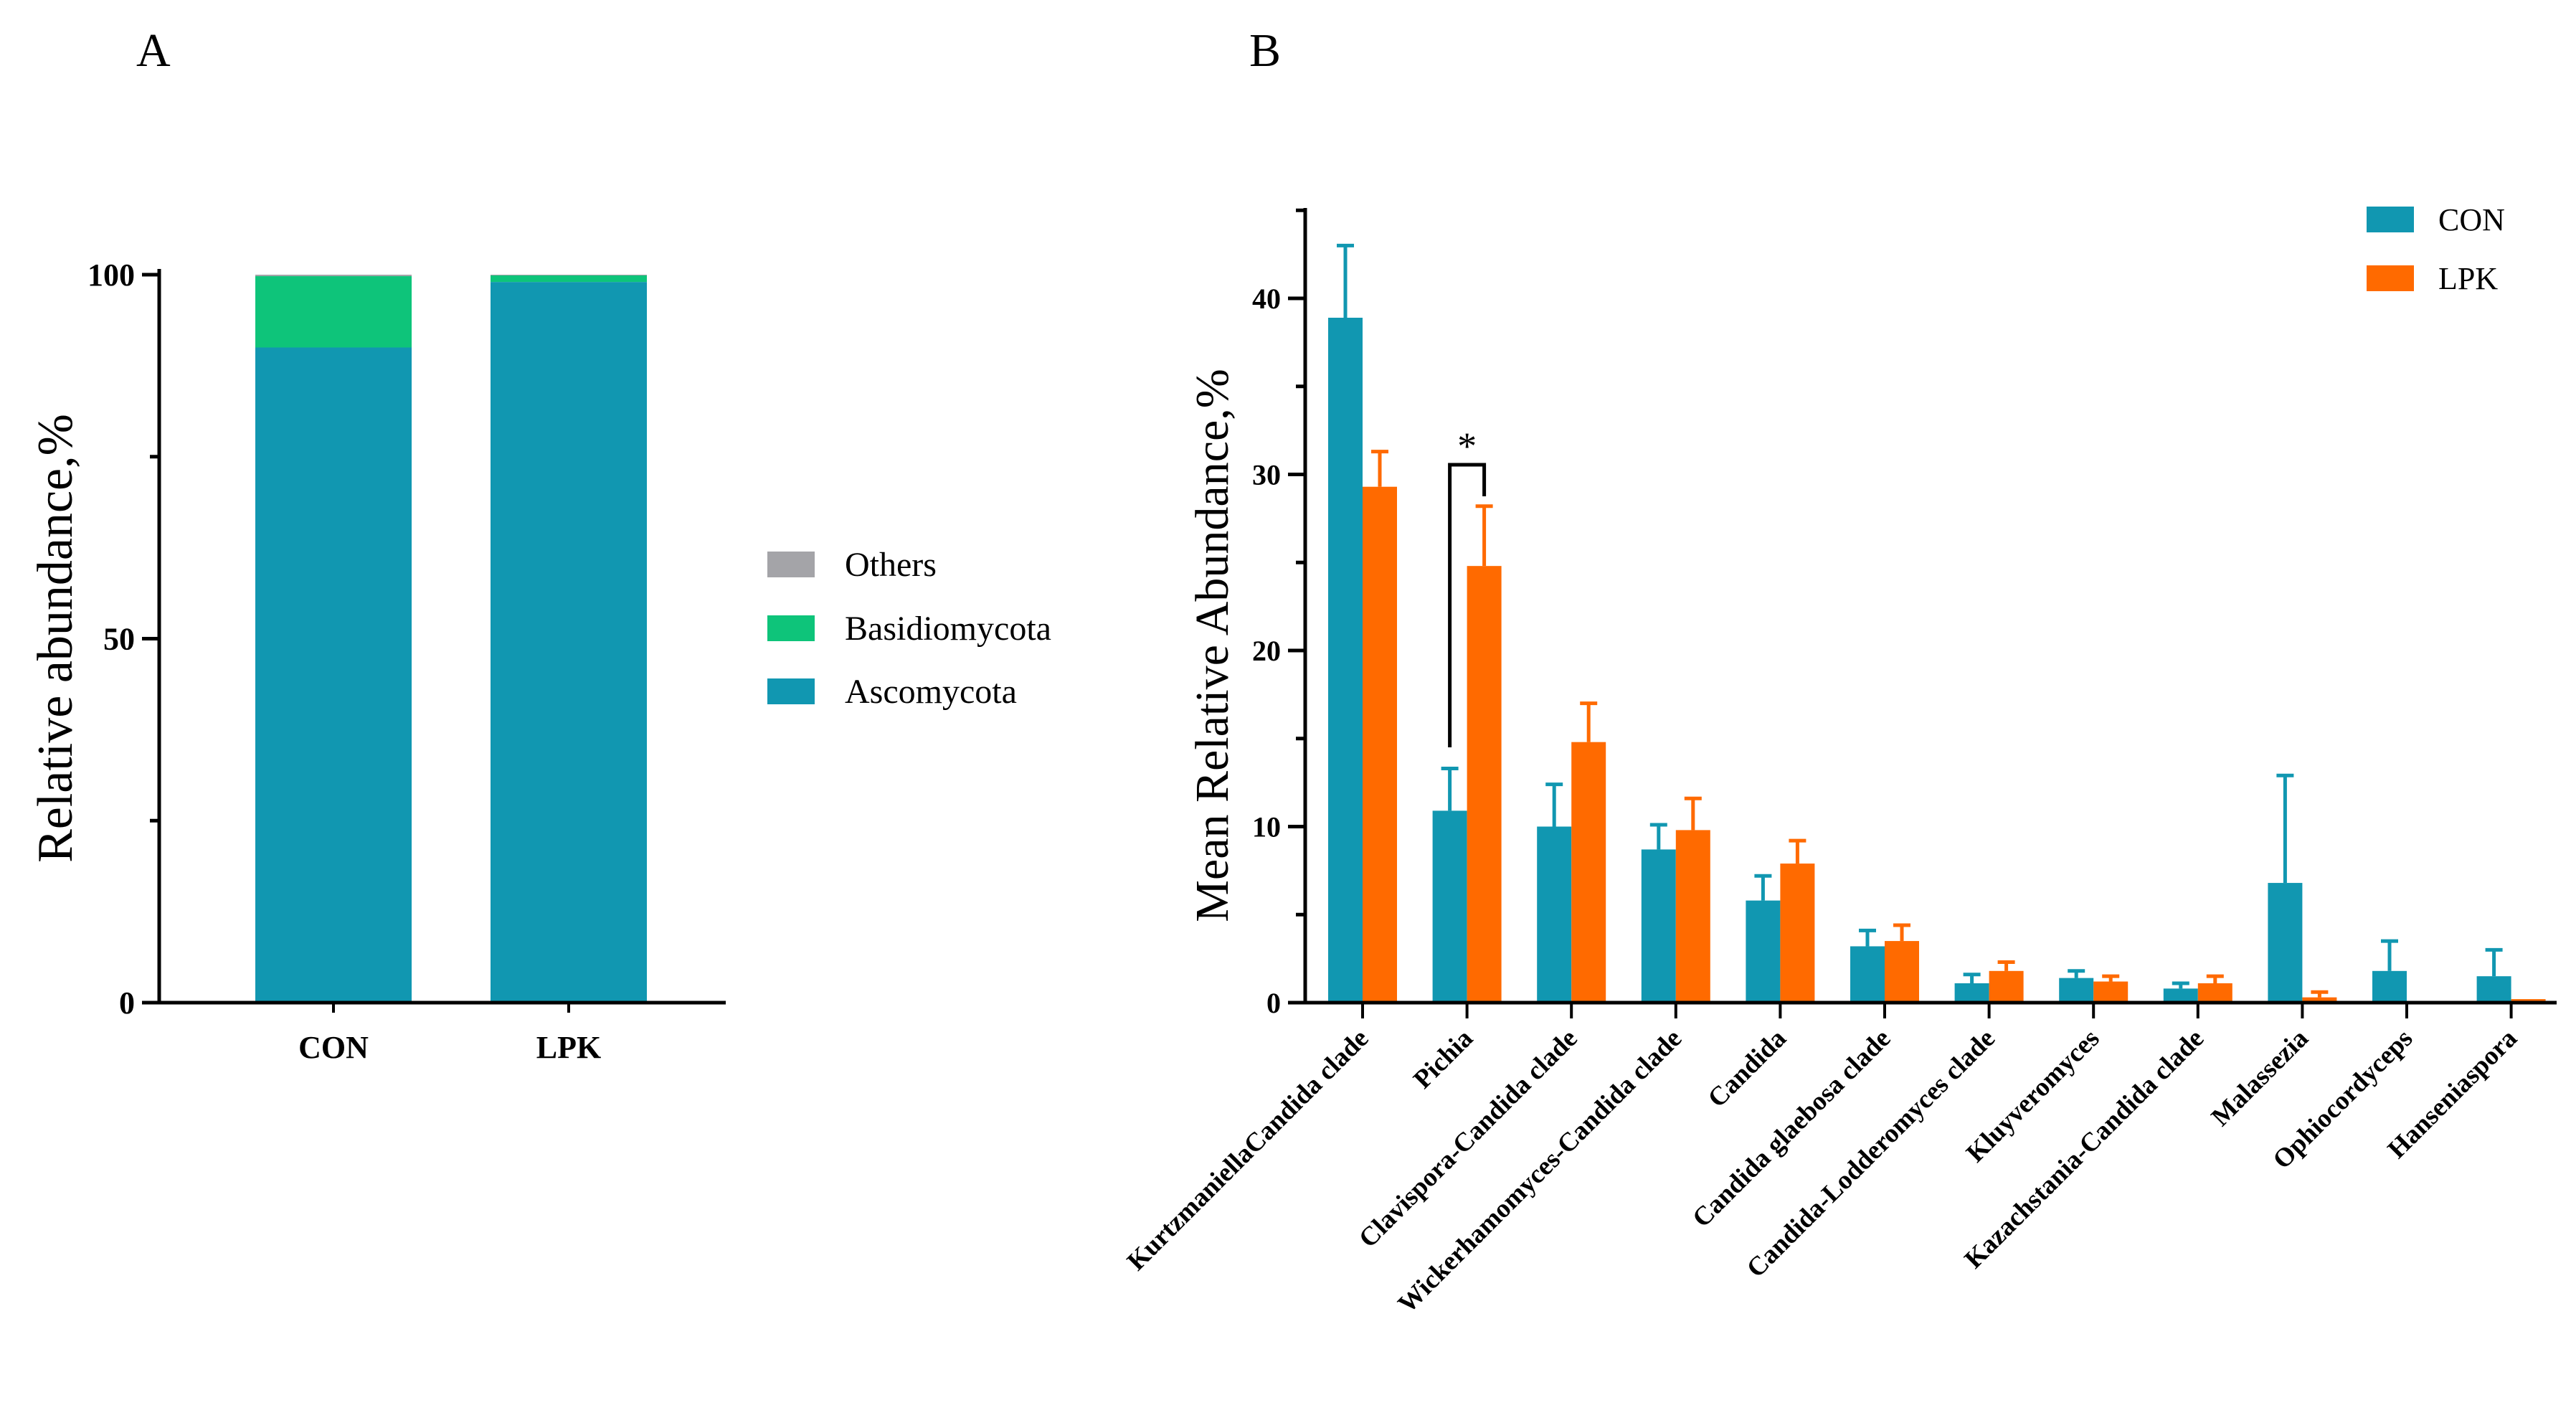 Image resolution: width=2576 pixels, height=1405 pixels. Describe the element at coordinates (791, 564) in the screenshot. I see `legend-swatch-others` at that location.